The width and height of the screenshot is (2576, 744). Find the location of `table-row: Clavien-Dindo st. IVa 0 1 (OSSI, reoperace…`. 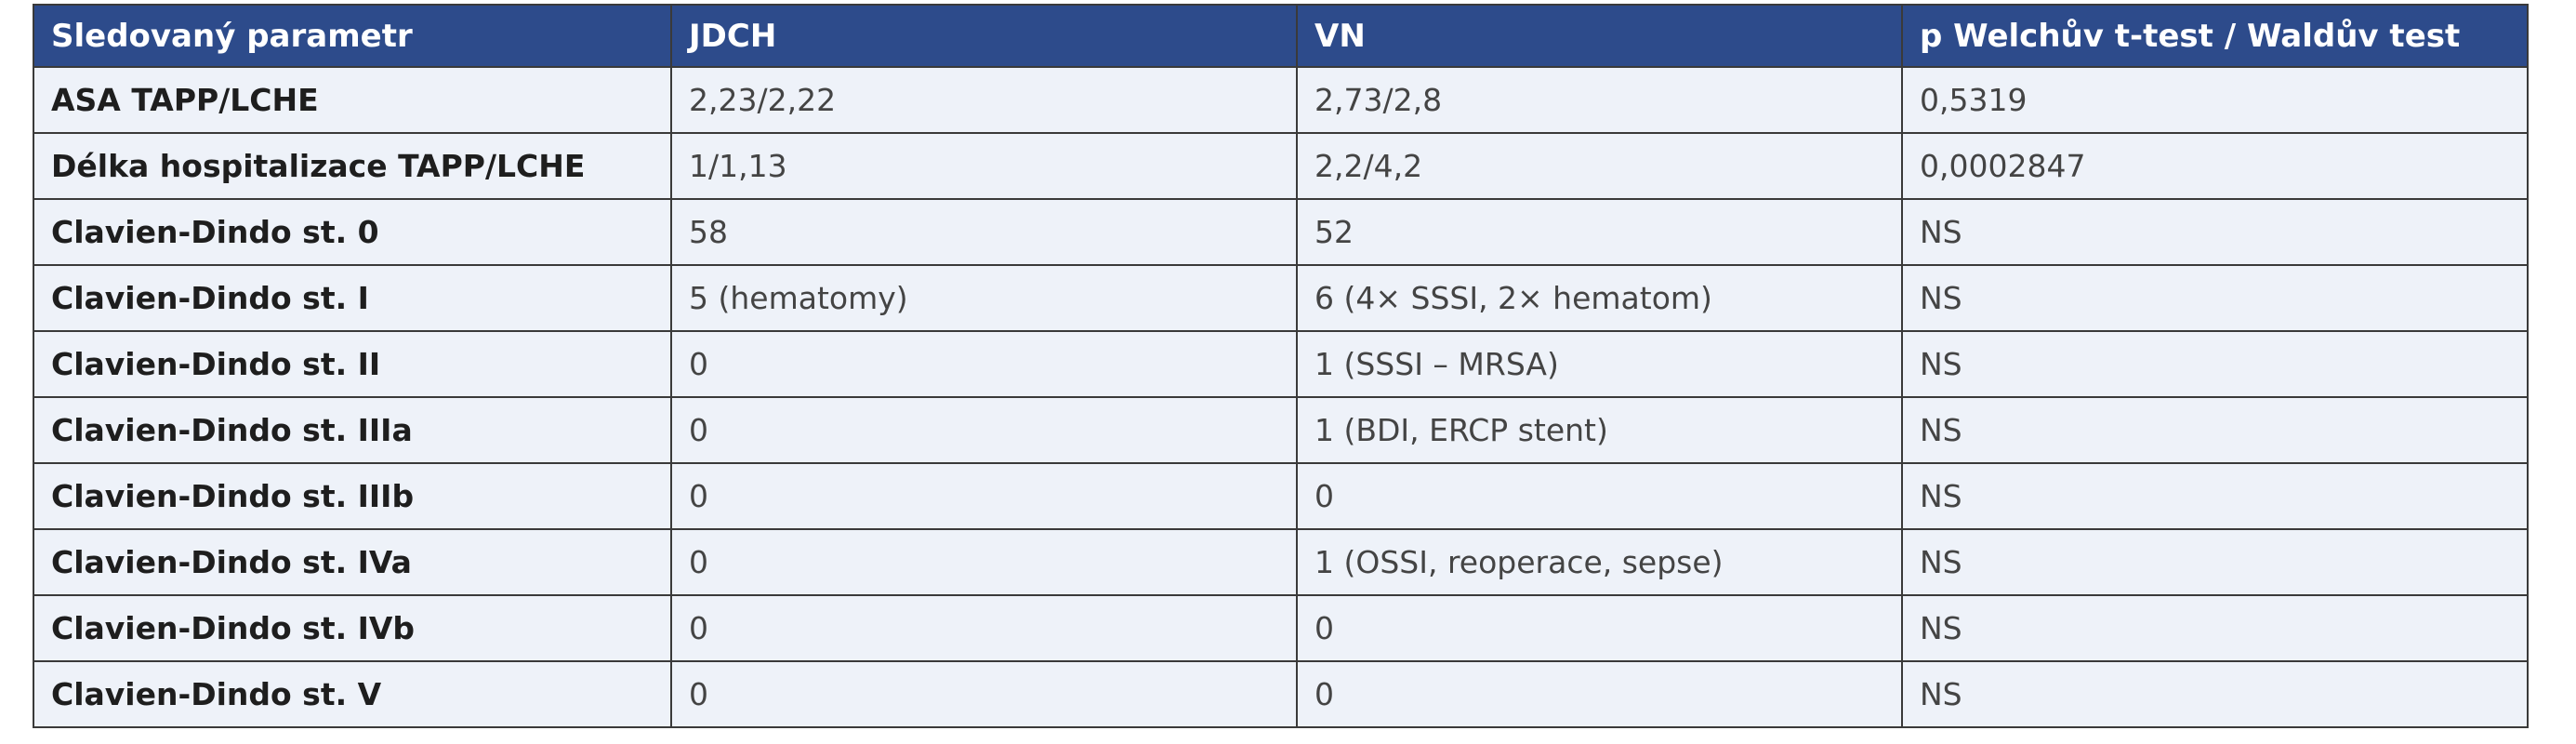

table-row: Clavien-Dindo st. IVa 0 1 (OSSI, reoperace… is located at coordinates (1281, 562).